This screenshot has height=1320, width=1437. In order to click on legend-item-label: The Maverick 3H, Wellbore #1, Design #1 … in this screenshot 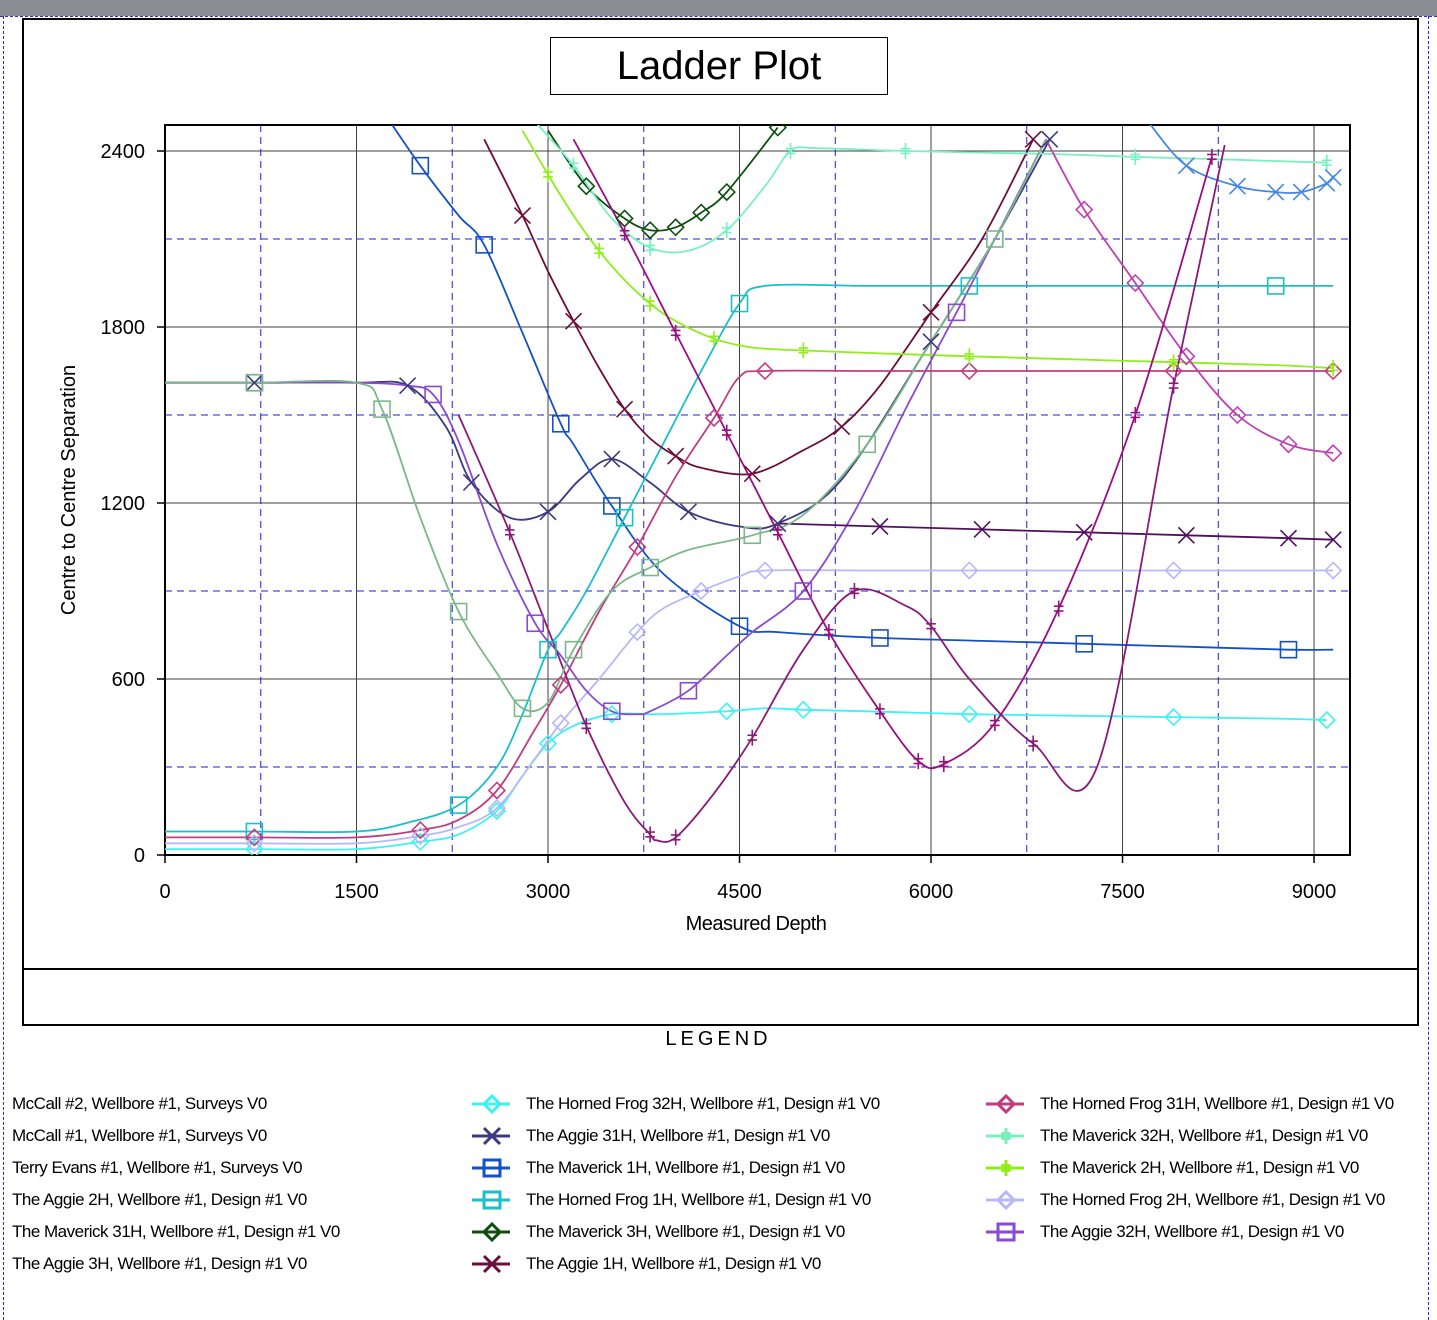, I will do `click(685, 1231)`.